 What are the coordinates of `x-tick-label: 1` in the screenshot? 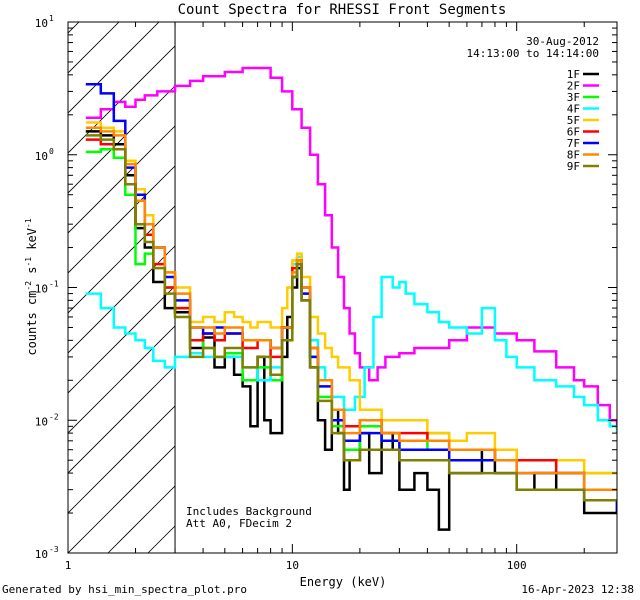 It's located at (68, 565).